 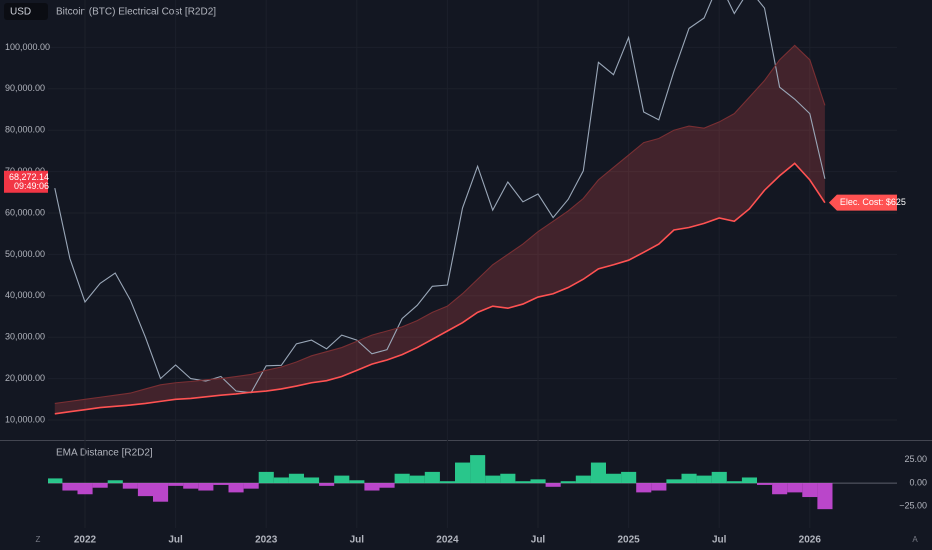 I want to click on tz-icon: Z, so click(x=38, y=539).